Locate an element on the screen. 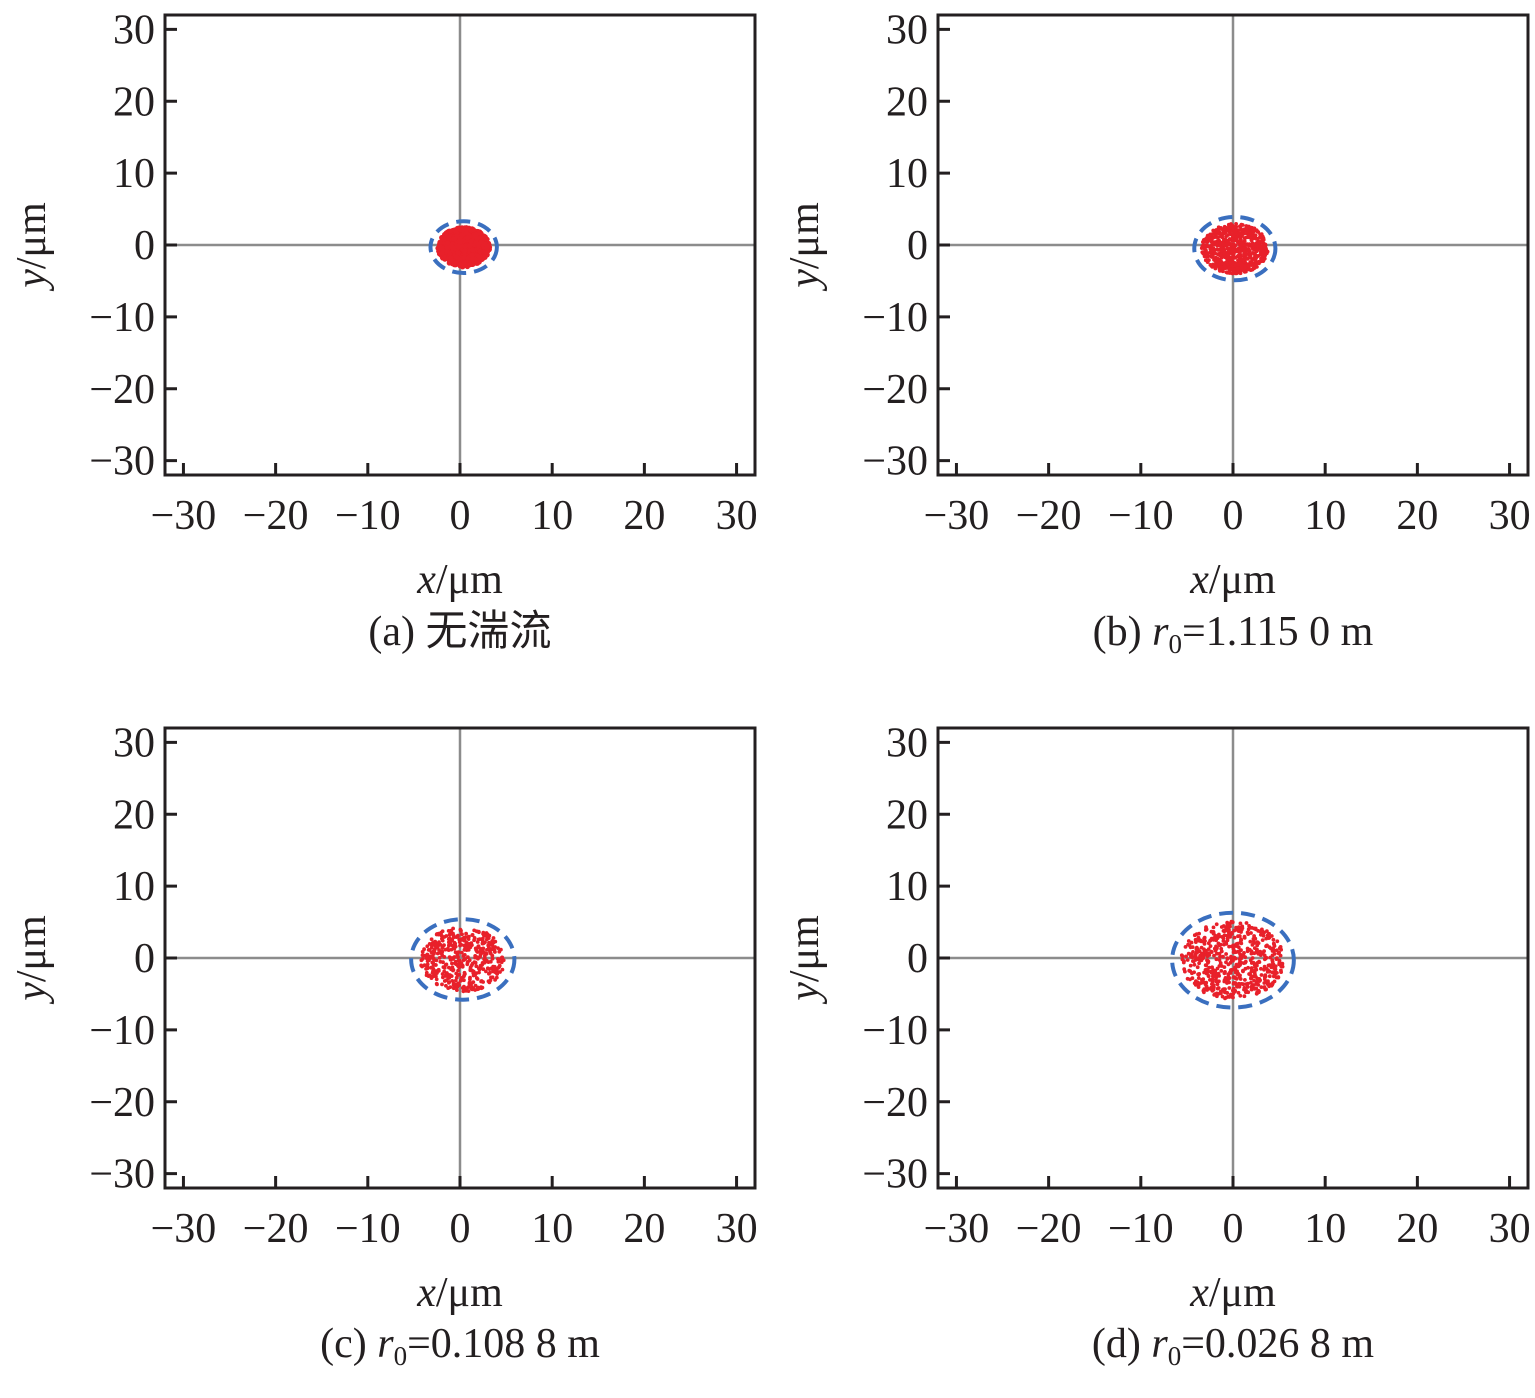 The width and height of the screenshot is (1535, 1398). y-tick-label: 10 is located at coordinates (907, 887).